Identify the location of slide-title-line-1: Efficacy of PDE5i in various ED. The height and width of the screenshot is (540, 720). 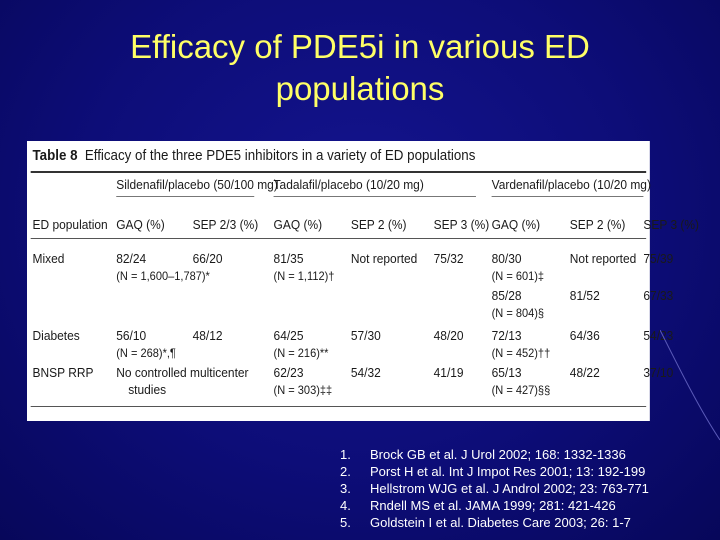
(360, 46).